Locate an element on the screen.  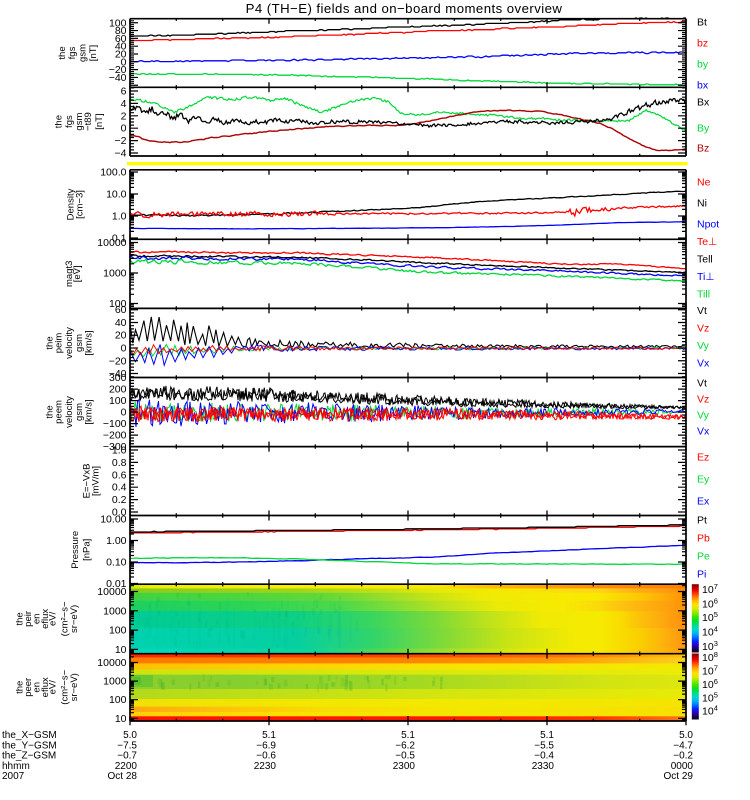
svg-text: peem is located at coordinates (59, 412).